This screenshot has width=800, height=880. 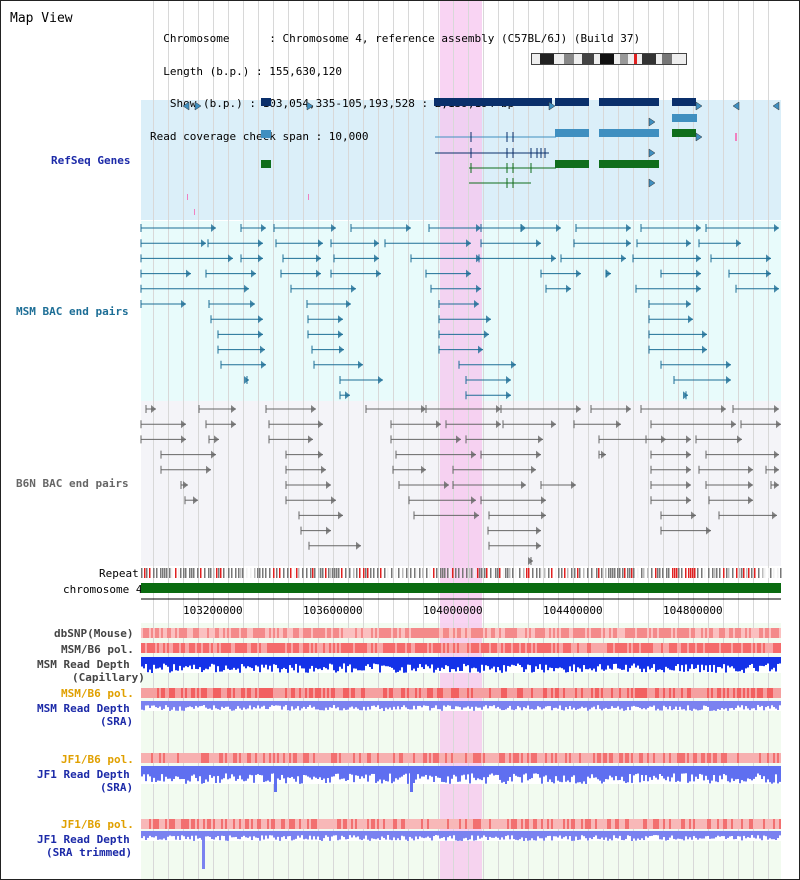 What do you see at coordinates (97, 649) in the screenshot?
I see `msm-b6-pol-label: MSM/B6 pol.` at bounding box center [97, 649].